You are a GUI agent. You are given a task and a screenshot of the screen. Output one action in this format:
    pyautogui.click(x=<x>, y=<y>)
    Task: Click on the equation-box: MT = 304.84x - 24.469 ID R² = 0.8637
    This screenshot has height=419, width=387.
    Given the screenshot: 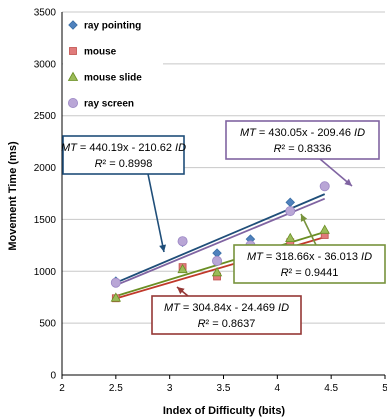 What is the action you would take?
    pyautogui.click(x=226, y=315)
    